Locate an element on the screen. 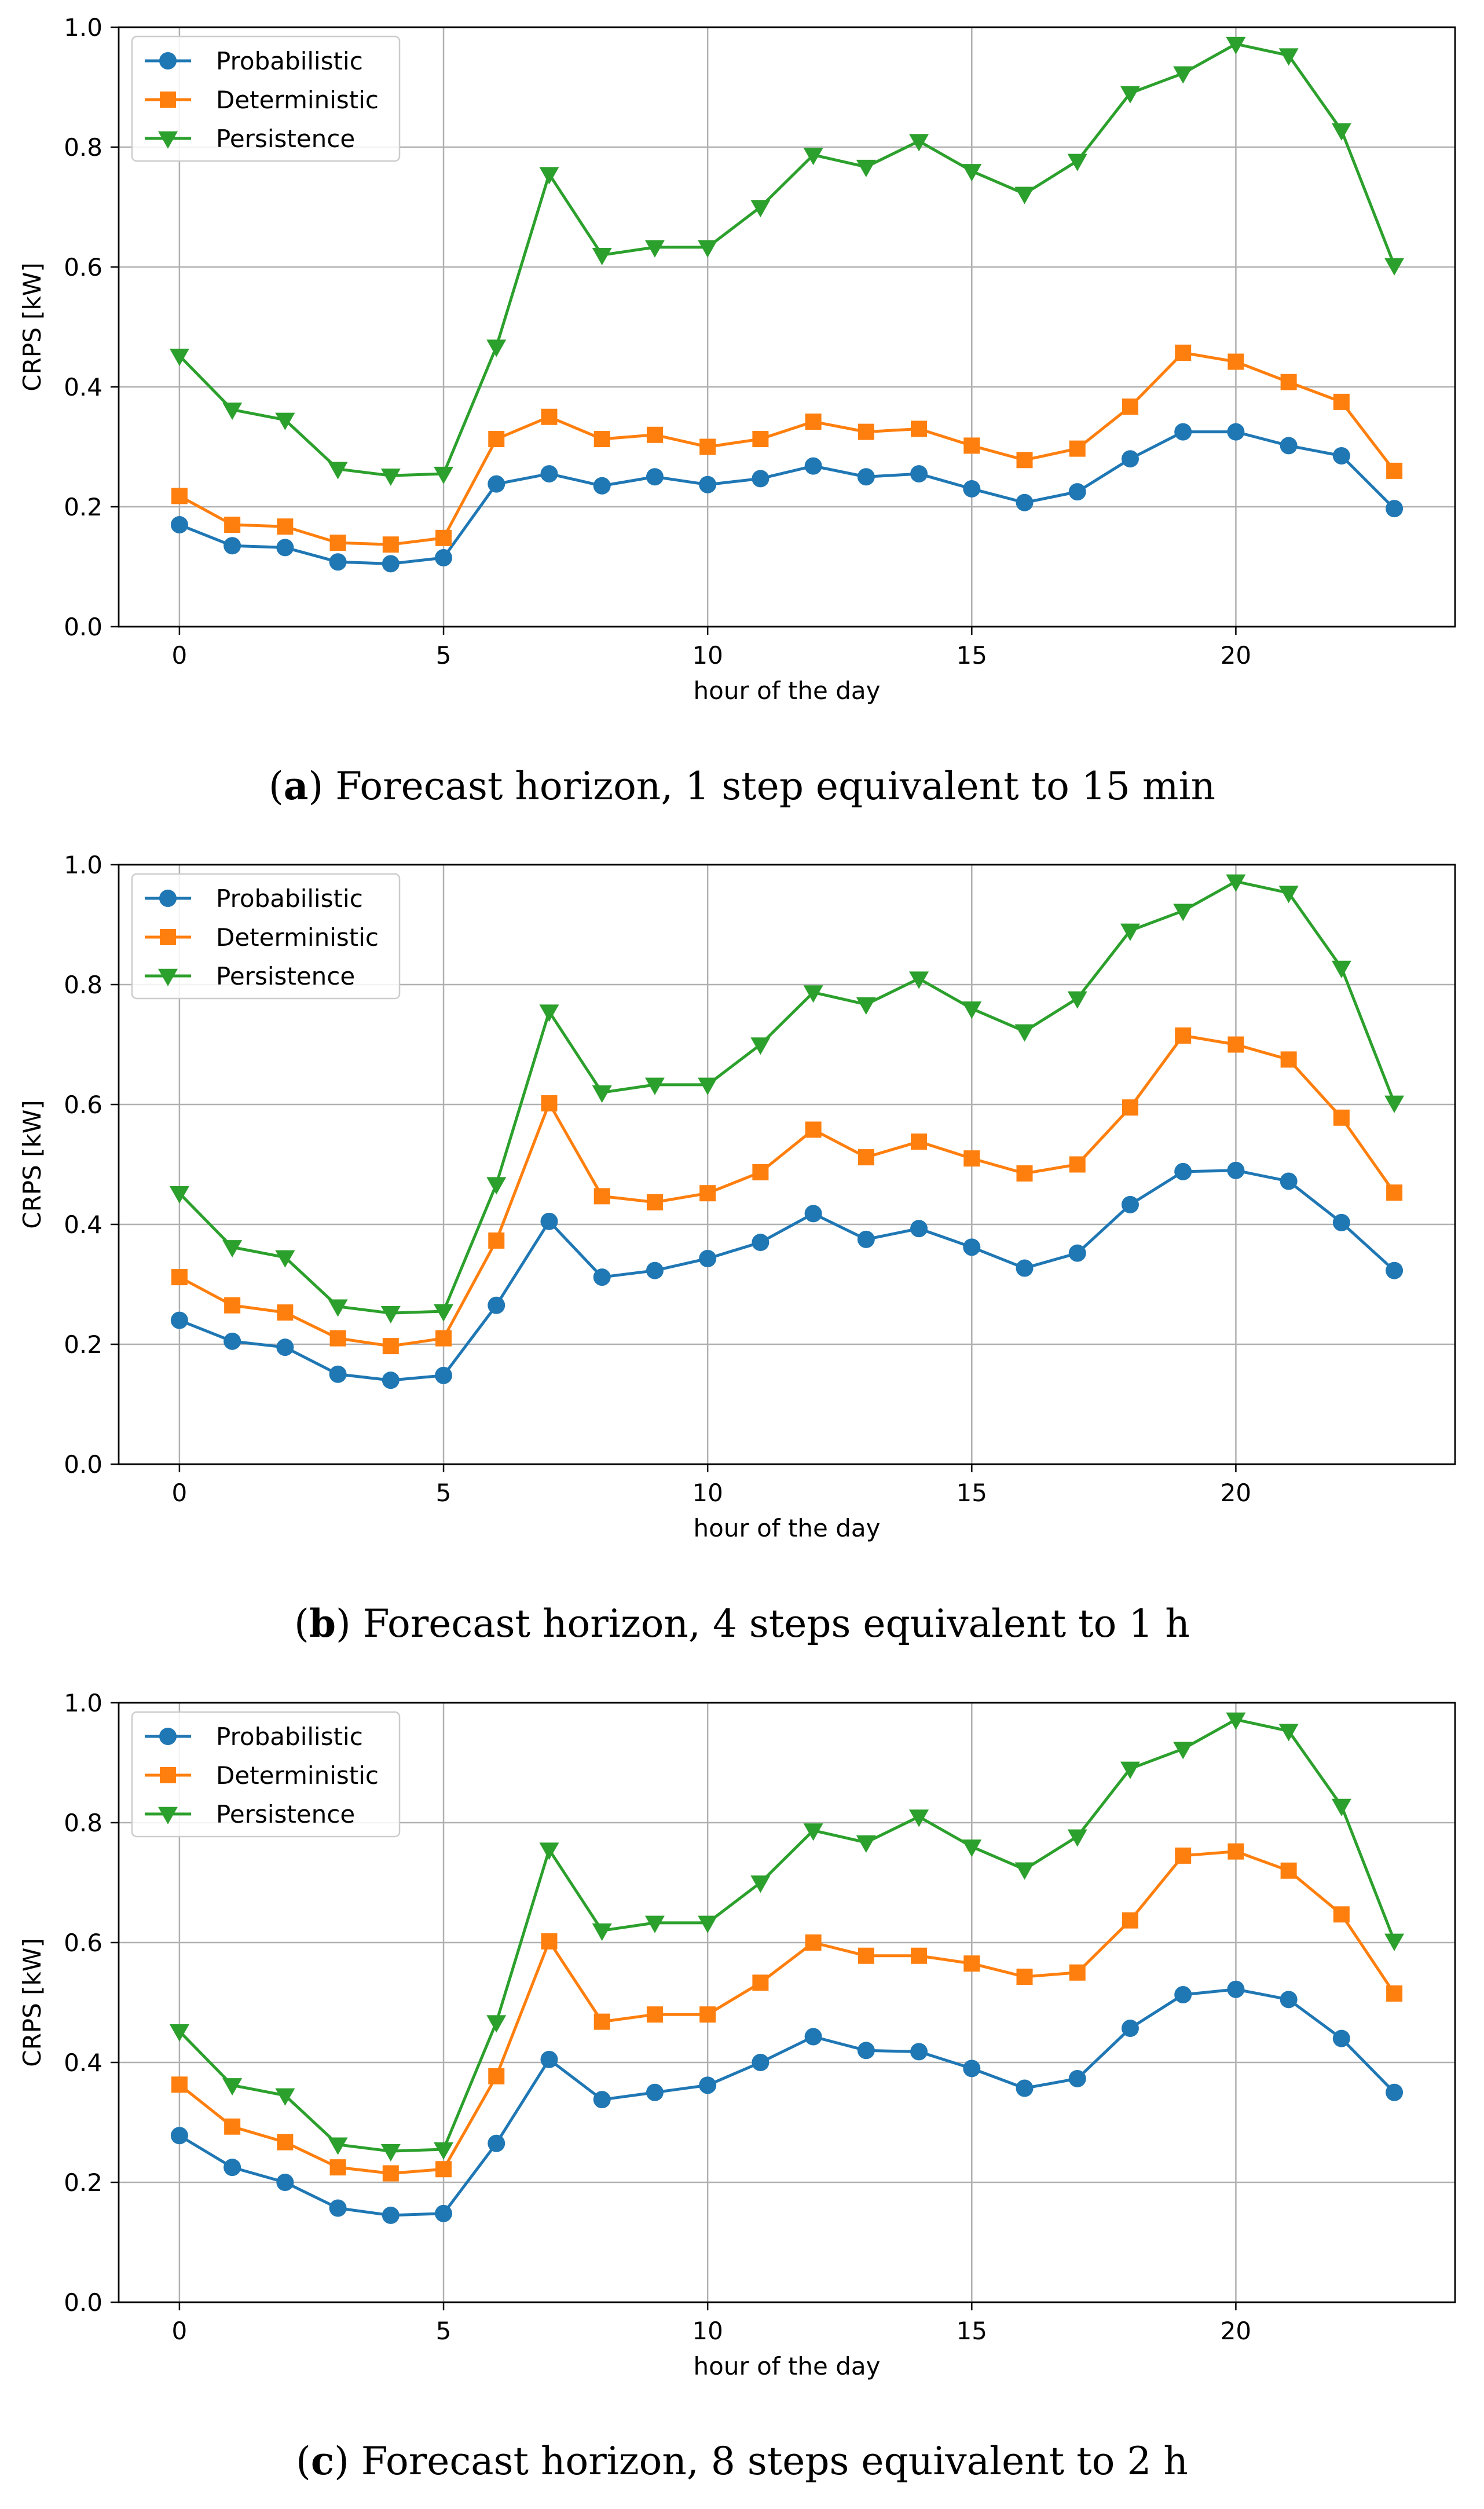 The image size is (1484, 2509). x-tick-label: 10 is located at coordinates (707, 655).